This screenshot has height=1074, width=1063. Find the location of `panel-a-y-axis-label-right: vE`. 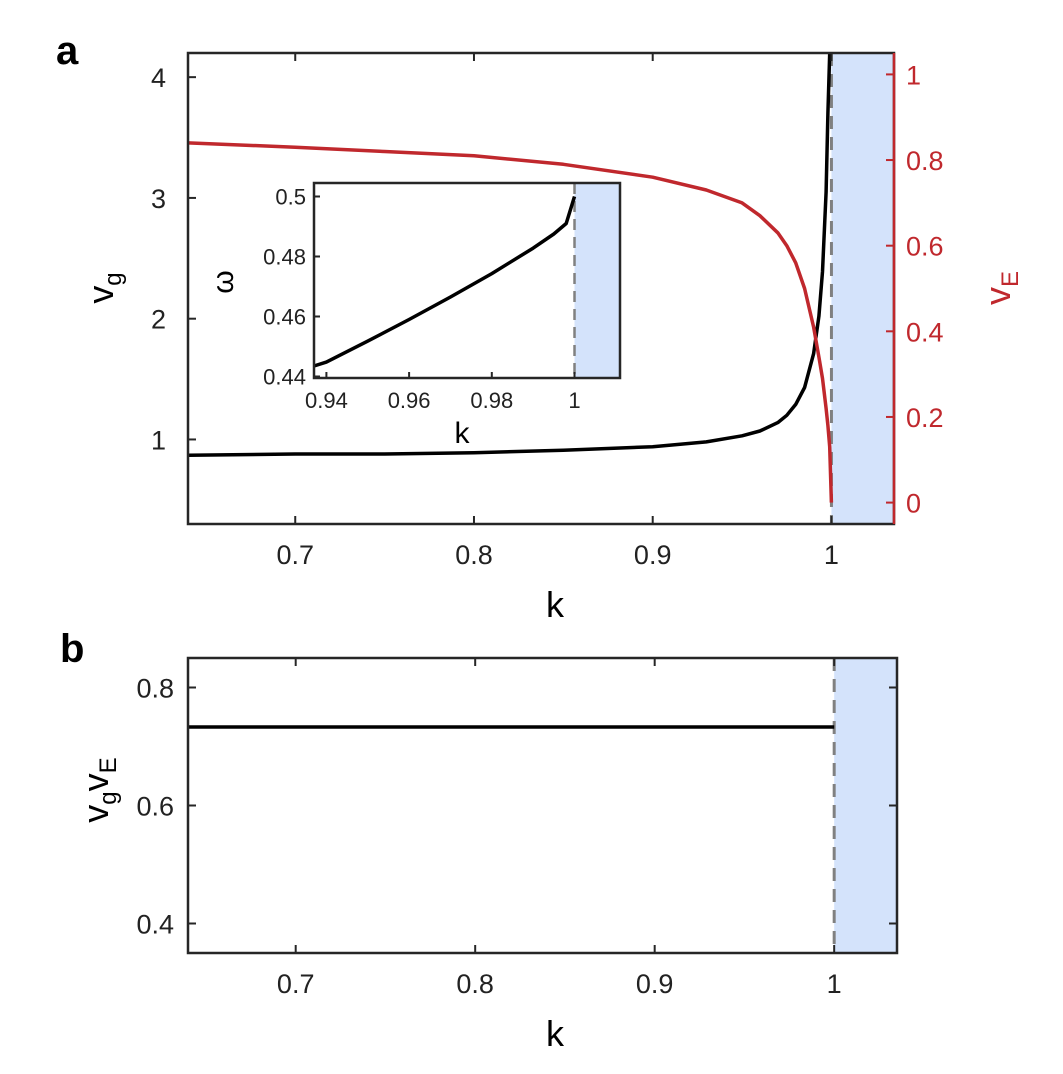

panel-a-y-axis-label-right: vE is located at coordinates (1000, 288).